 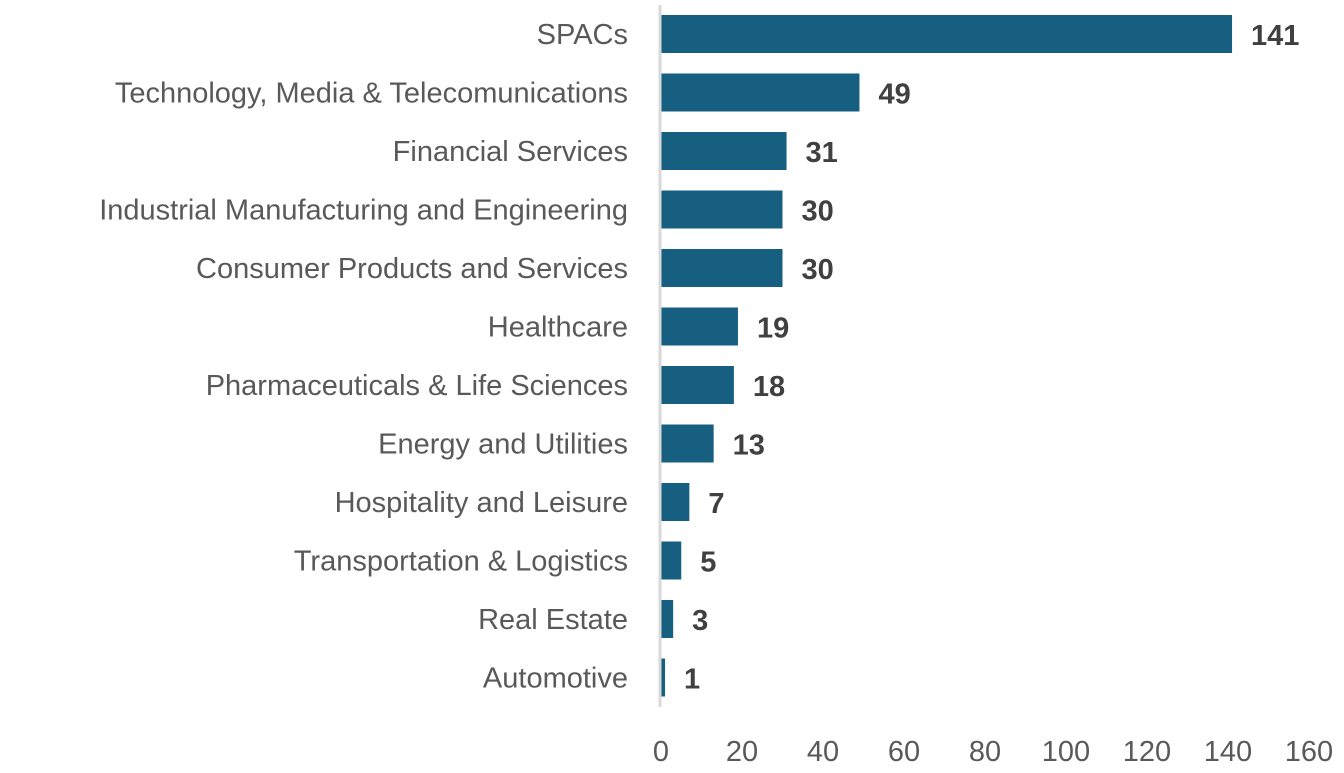 What do you see at coordinates (417, 386) in the screenshot?
I see `category-label: Pharmaceuticals & Life Sciences` at bounding box center [417, 386].